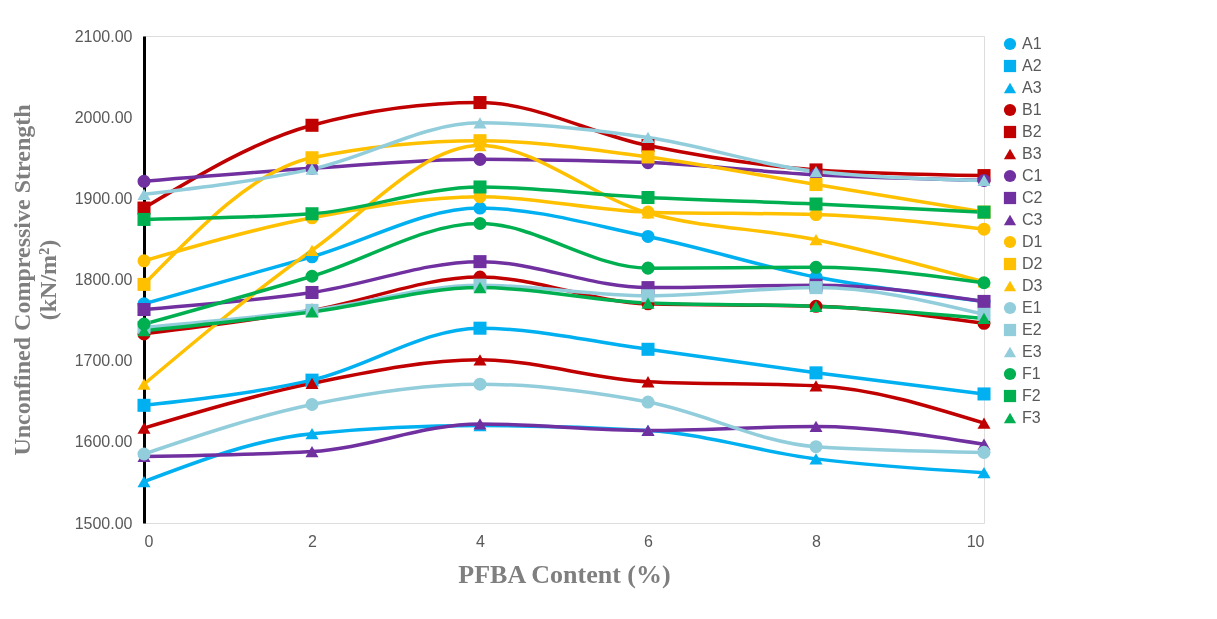 Image resolution: width=1217 pixels, height=619 pixels. What do you see at coordinates (103, 523) in the screenshot?
I see `y-tick-label: 1500.00` at bounding box center [103, 523].